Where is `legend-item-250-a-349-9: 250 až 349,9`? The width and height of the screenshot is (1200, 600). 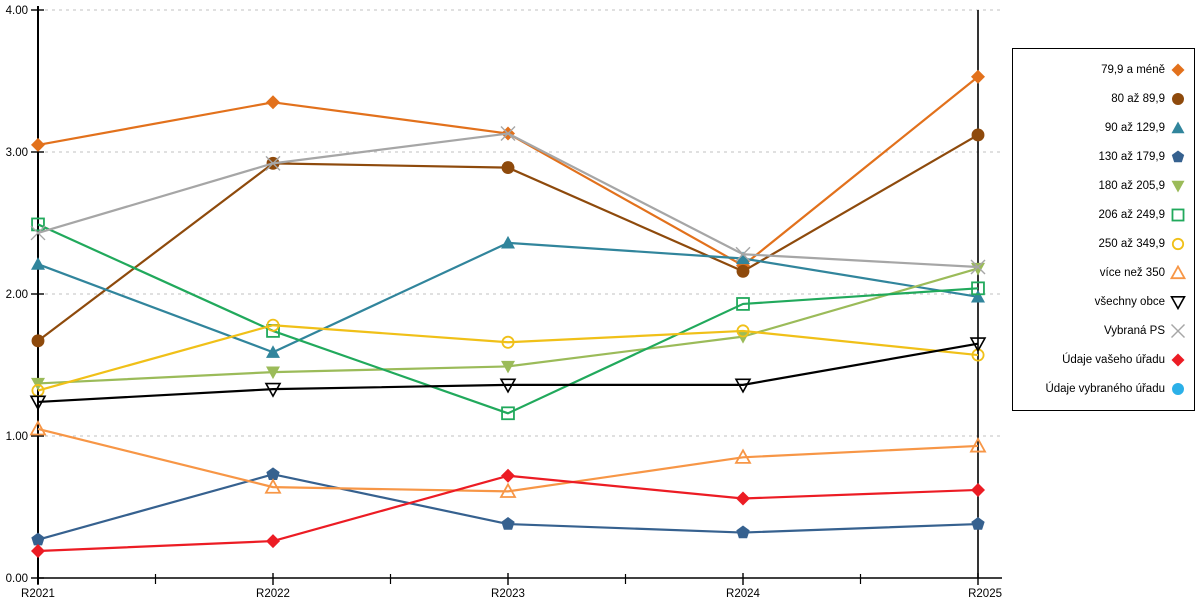 legend-item-250-a-349-9: 250 až 349,9 is located at coordinates (1101, 244).